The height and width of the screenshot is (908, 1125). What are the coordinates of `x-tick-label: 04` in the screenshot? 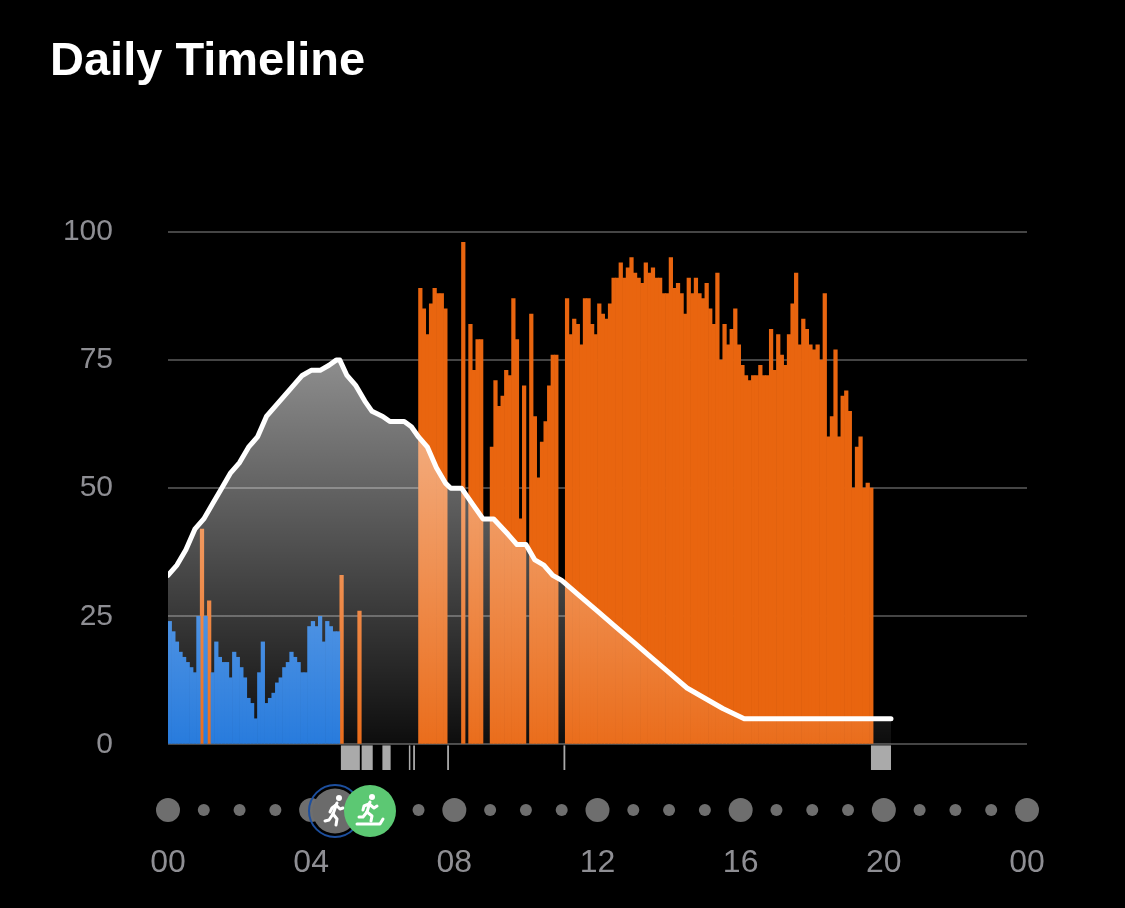 It's located at (311, 861).